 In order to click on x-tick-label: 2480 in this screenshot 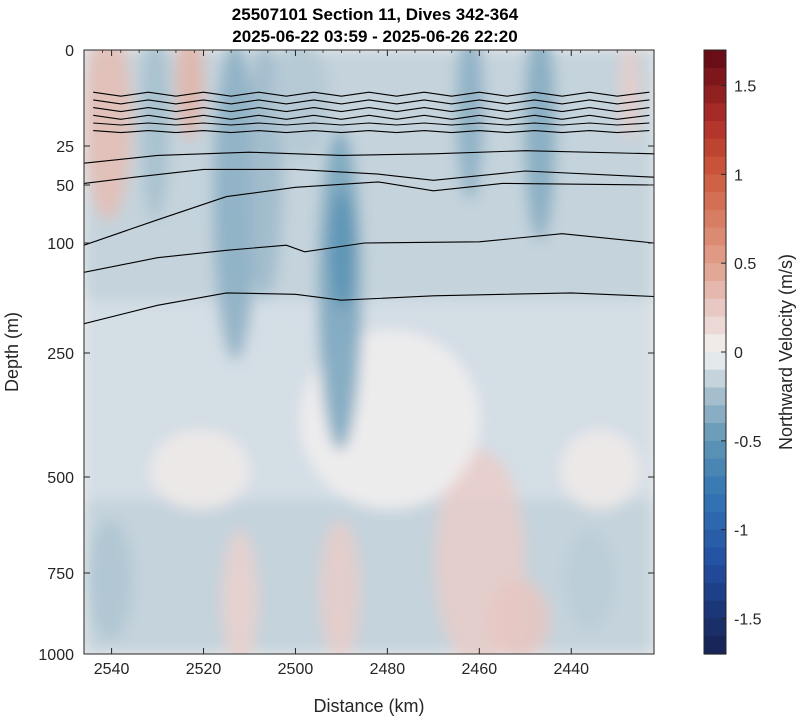, I will do `click(388, 669)`.